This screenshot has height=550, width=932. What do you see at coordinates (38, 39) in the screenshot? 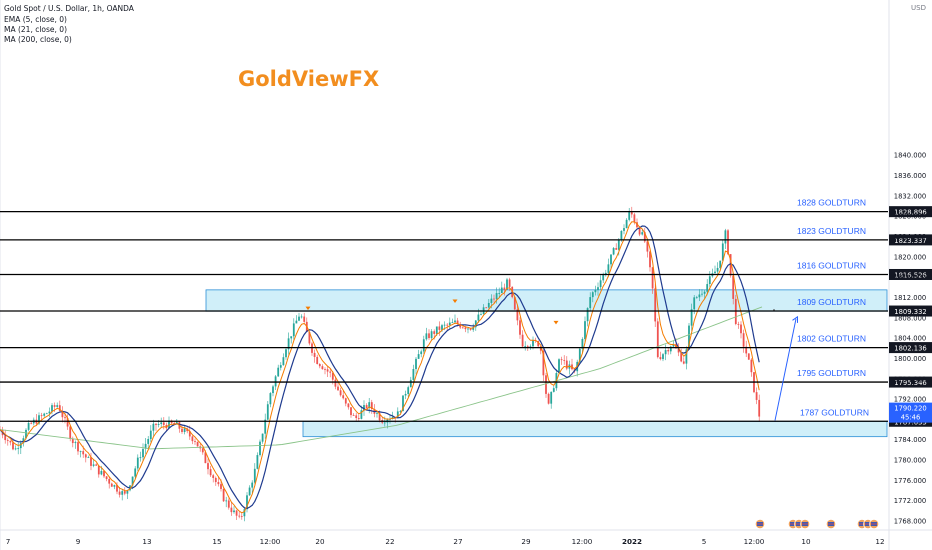
I see `indicator-ma200-label: MA (200, close, 0)` at bounding box center [38, 39].